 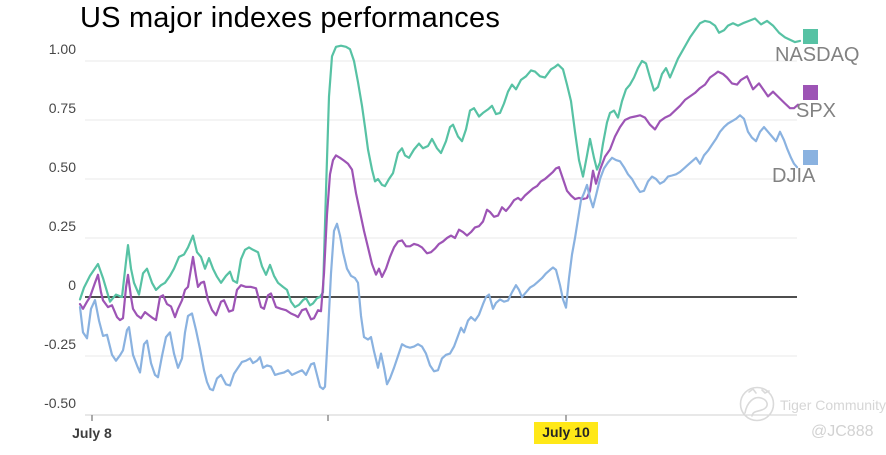 I want to click on legend-label-djia: DJIA, so click(x=794, y=176).